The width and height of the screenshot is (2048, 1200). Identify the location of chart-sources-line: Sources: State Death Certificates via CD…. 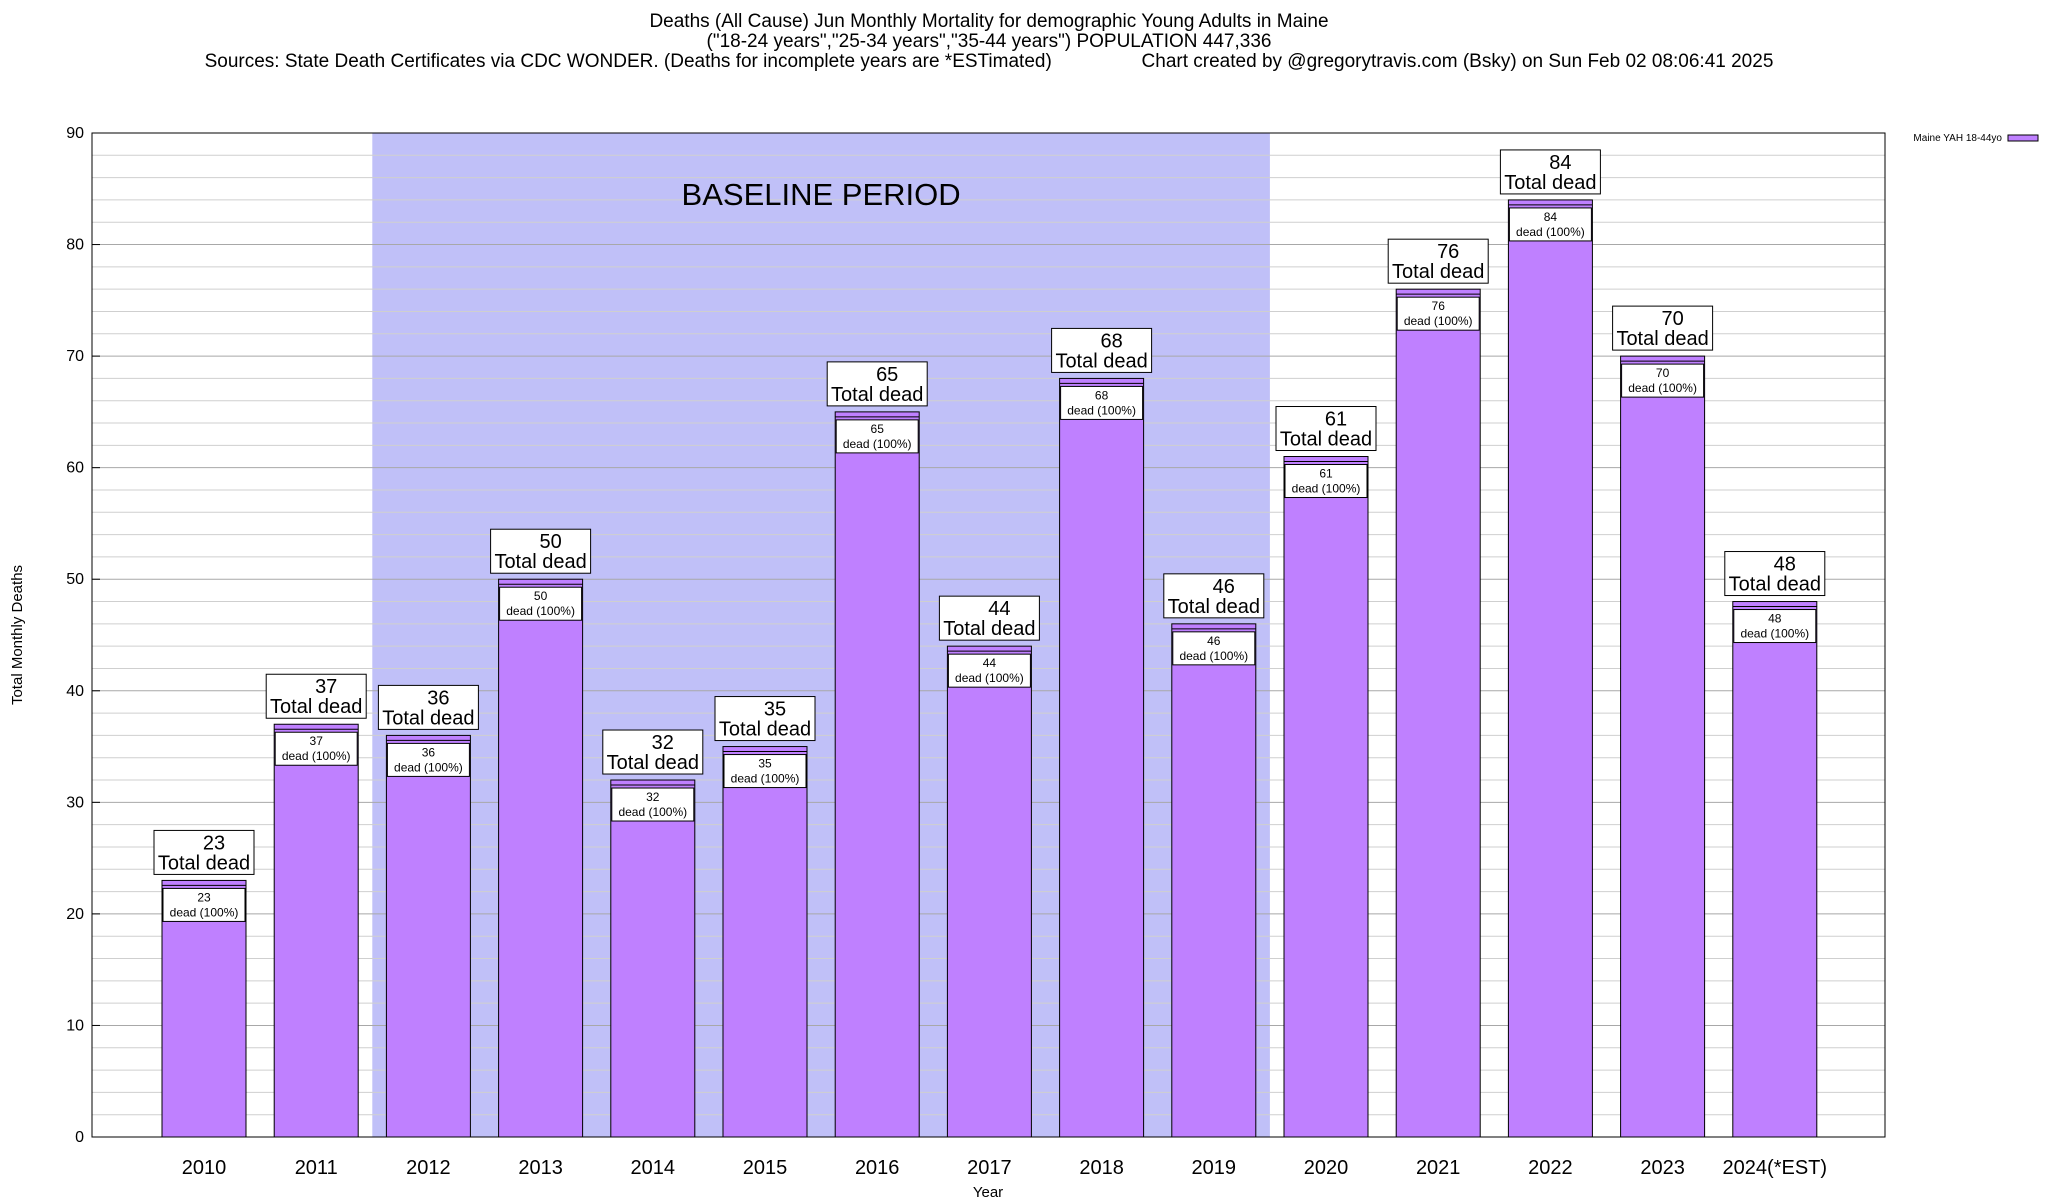
(989, 62).